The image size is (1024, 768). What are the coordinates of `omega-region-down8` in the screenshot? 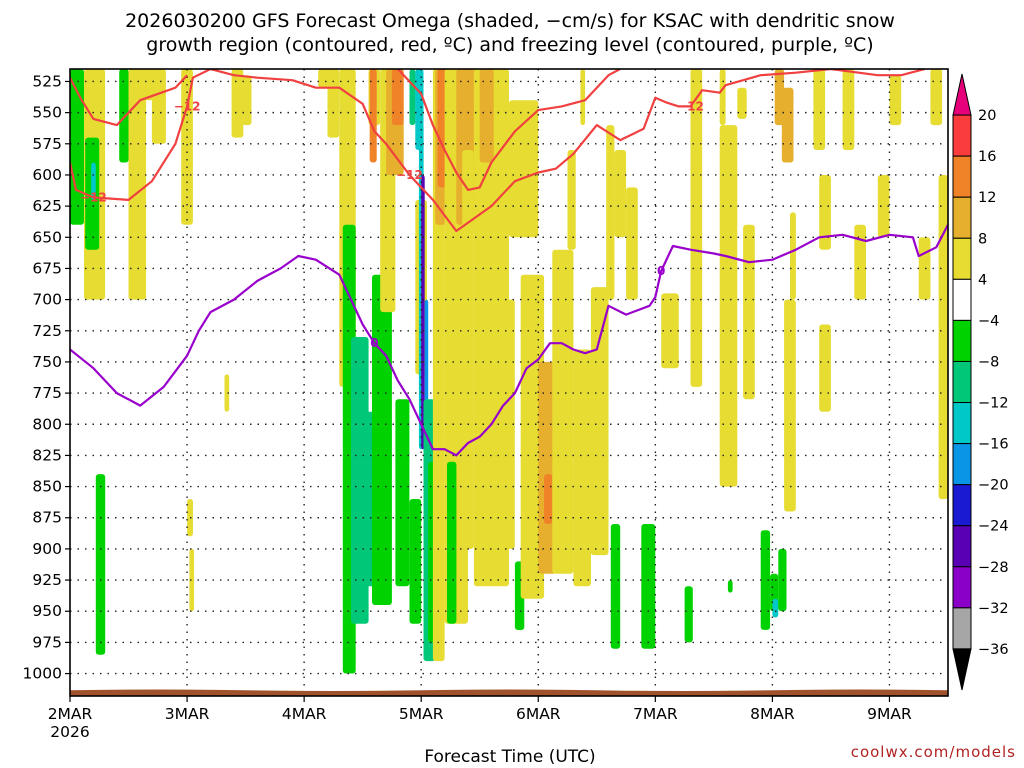 It's located at (412, 97).